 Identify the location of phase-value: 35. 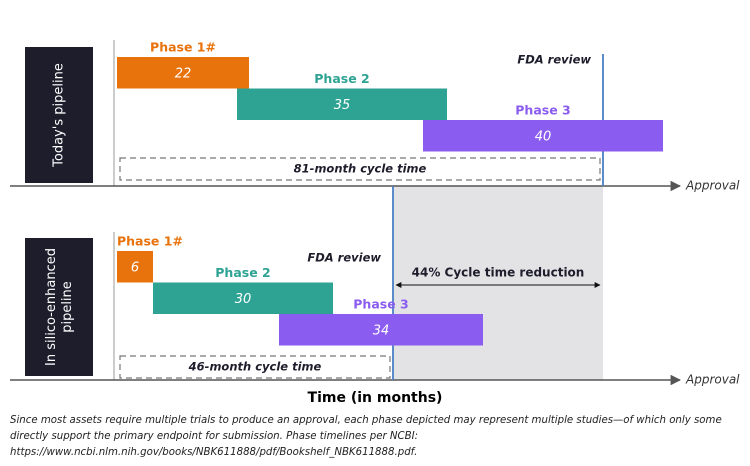
(342, 105).